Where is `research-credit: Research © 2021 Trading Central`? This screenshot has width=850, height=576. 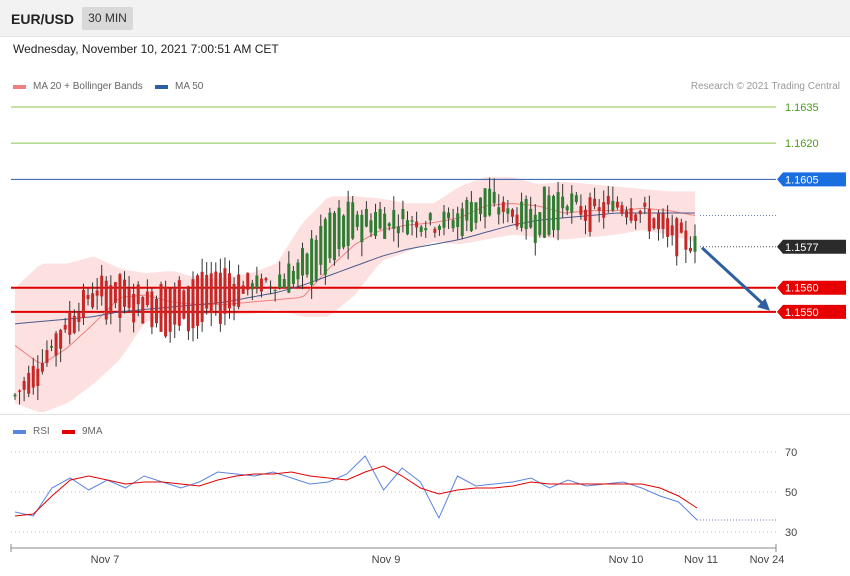
research-credit: Research © 2021 Trading Central is located at coordinates (765, 86).